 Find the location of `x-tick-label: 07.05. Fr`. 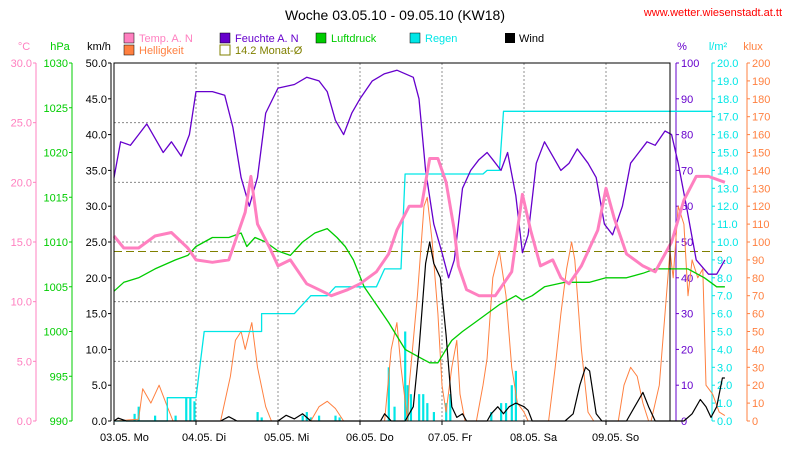

x-tick-label: 07.05. Fr is located at coordinates (450, 438).